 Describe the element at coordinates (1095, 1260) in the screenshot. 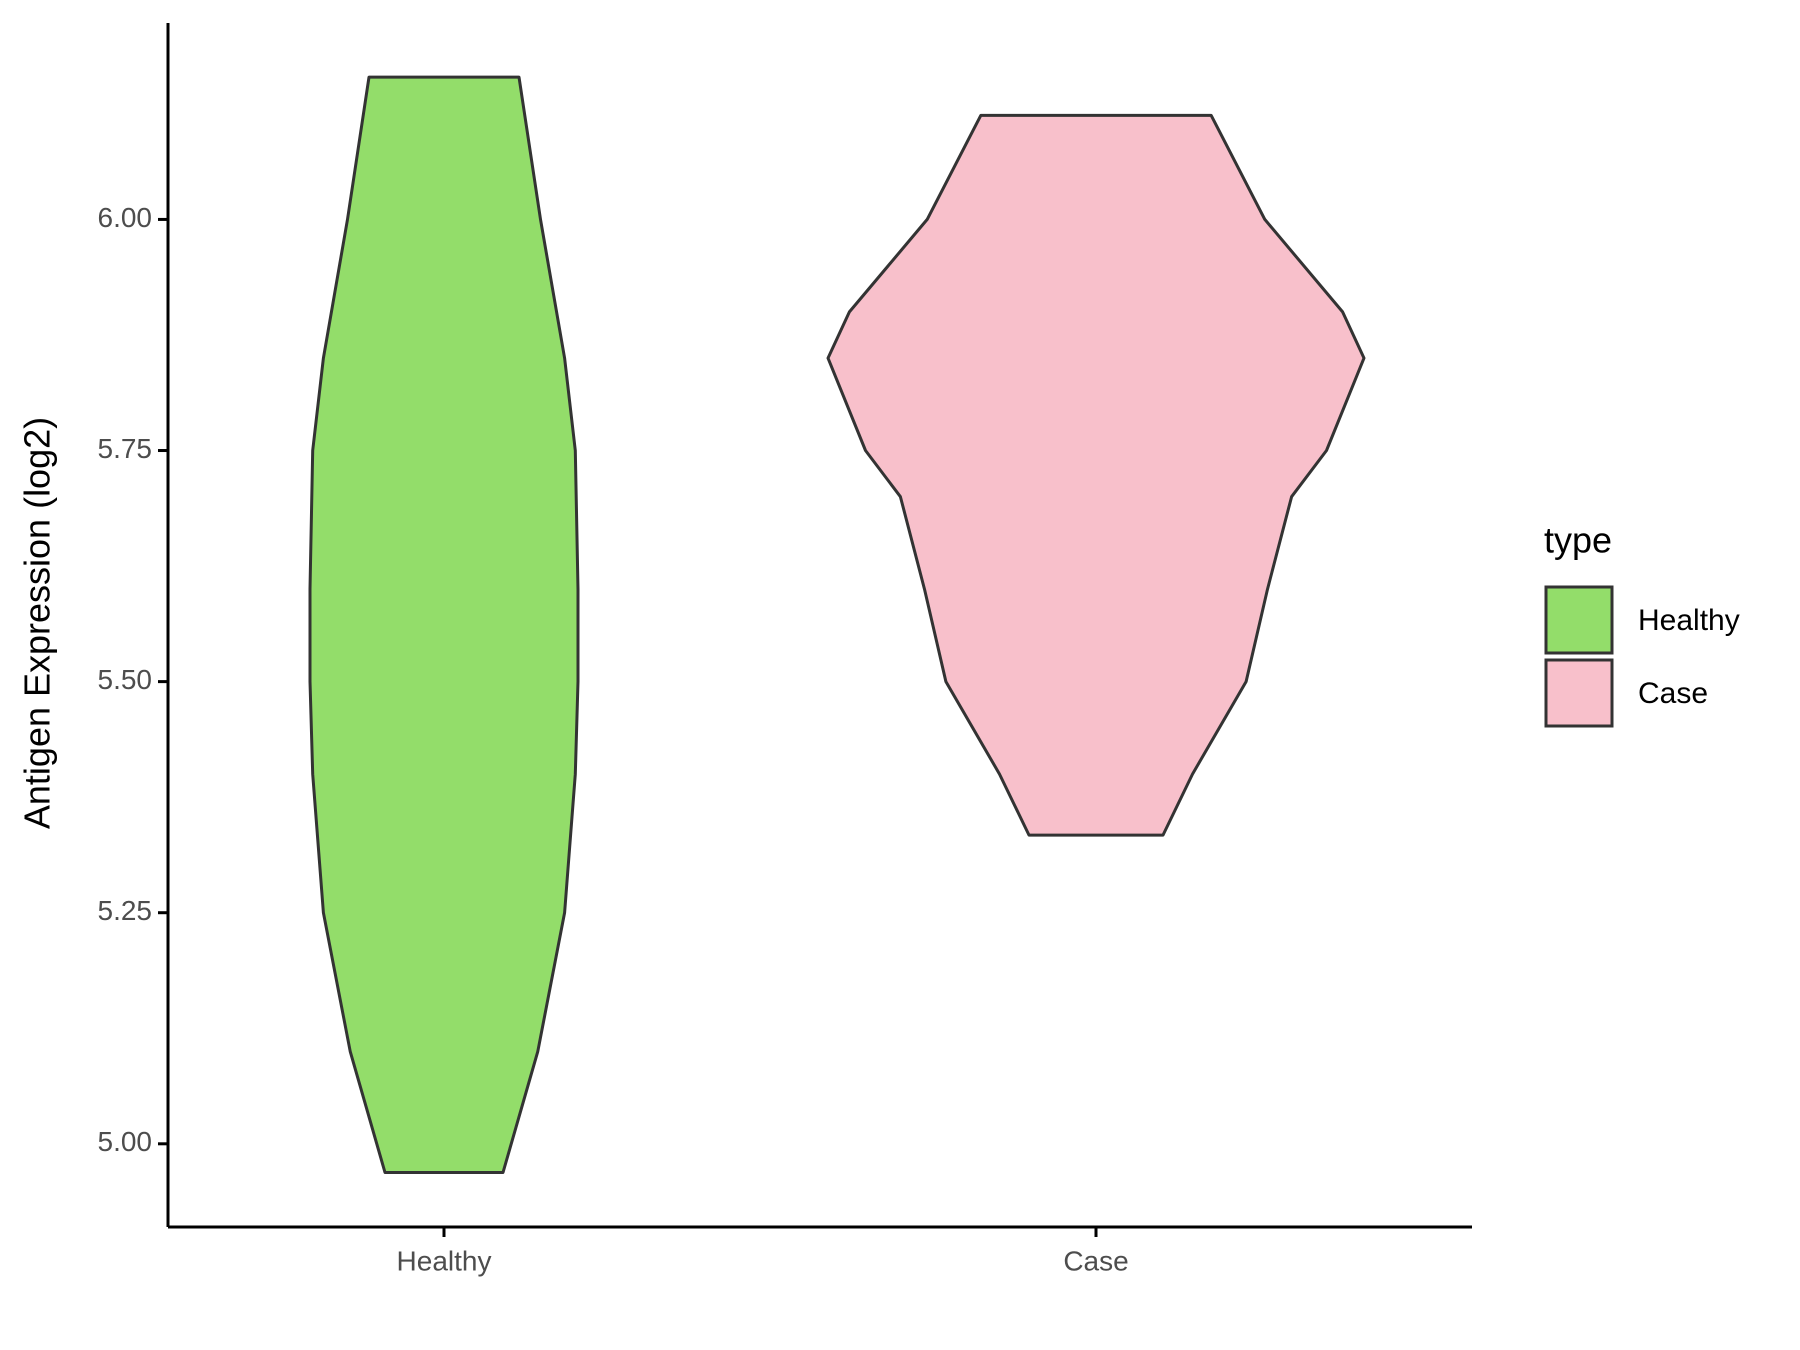

I see `x-tick-label: Case` at that location.